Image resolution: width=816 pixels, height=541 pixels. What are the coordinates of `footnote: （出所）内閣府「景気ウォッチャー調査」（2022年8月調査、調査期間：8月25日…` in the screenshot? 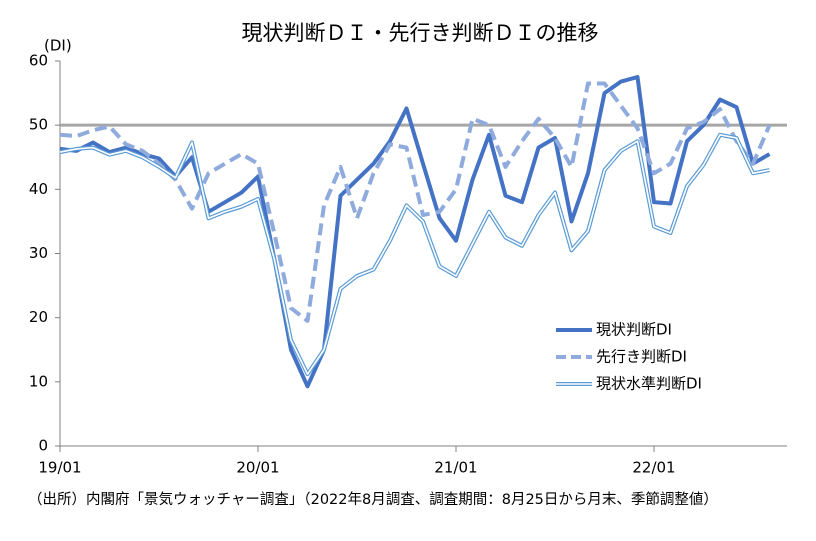 It's located at (373, 499).